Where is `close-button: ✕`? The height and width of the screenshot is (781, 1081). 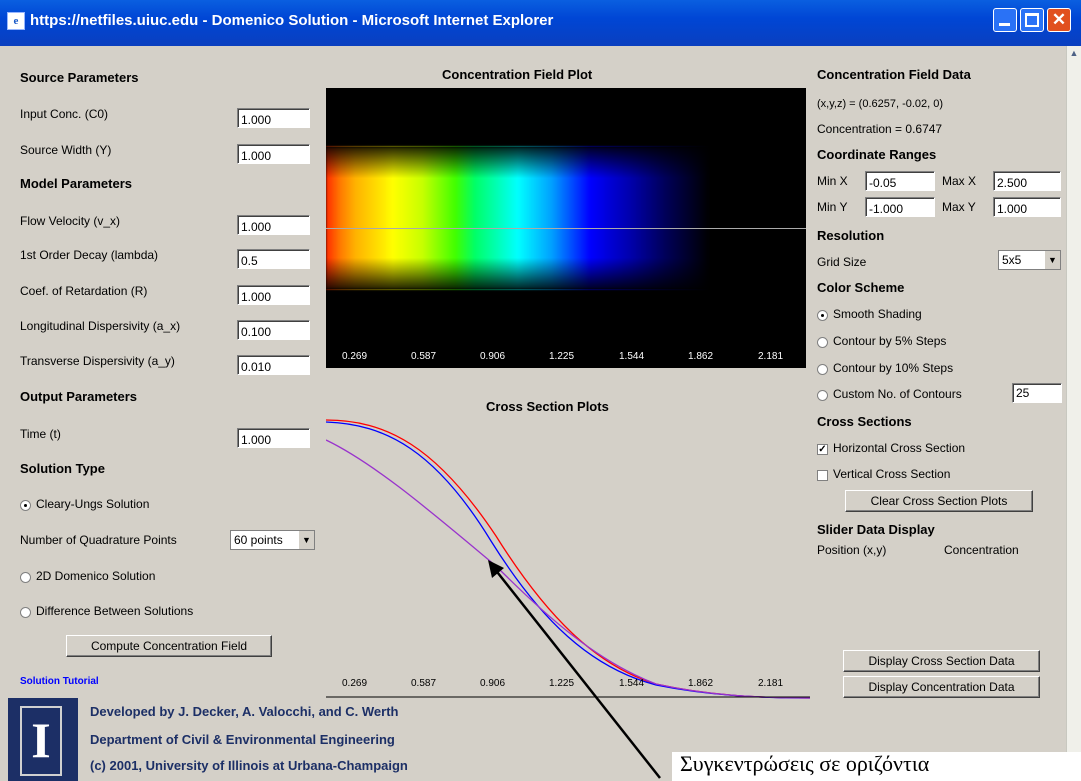
close-button: ✕ is located at coordinates (1059, 20).